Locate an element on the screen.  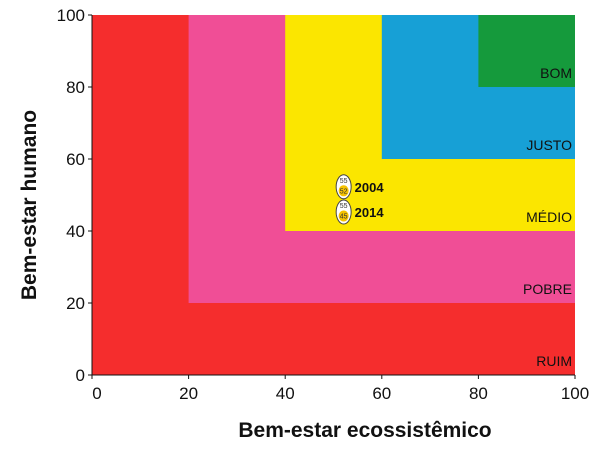
zone-label-bom: BOM is located at coordinates (556, 73).